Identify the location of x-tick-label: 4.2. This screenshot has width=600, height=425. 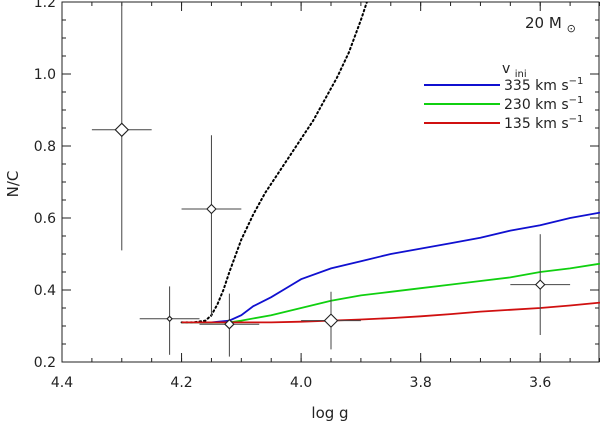
(181, 383).